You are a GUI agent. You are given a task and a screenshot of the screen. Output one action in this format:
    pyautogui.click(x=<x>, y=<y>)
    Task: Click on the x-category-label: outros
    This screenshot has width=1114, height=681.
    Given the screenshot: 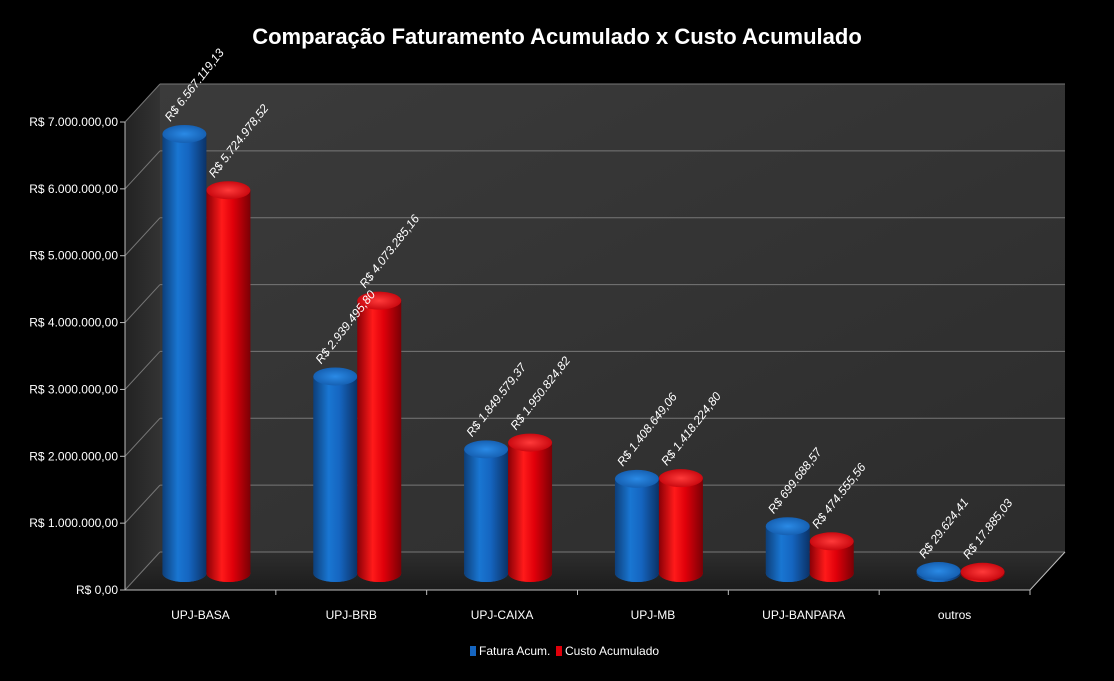 What is the action you would take?
    pyautogui.click(x=954, y=615)
    